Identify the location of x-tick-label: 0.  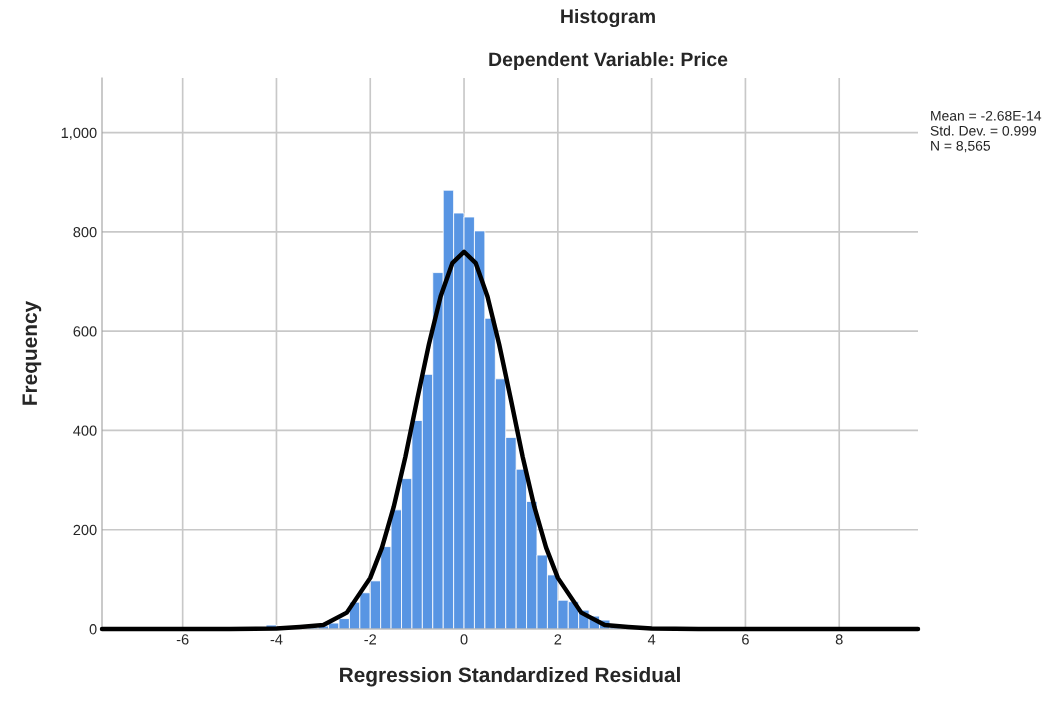
(464, 639).